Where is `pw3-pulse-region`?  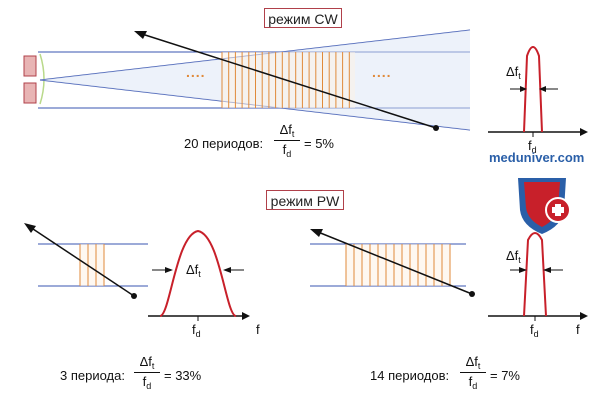
pw3-pulse-region is located at coordinates (92, 265).